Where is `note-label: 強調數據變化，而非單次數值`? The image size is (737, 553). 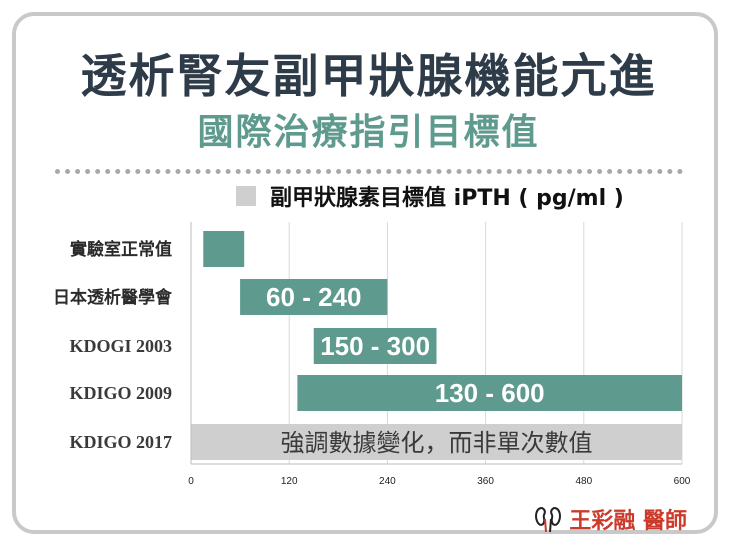
note-label: 強調數據變化，而非單次數值 is located at coordinates (437, 443).